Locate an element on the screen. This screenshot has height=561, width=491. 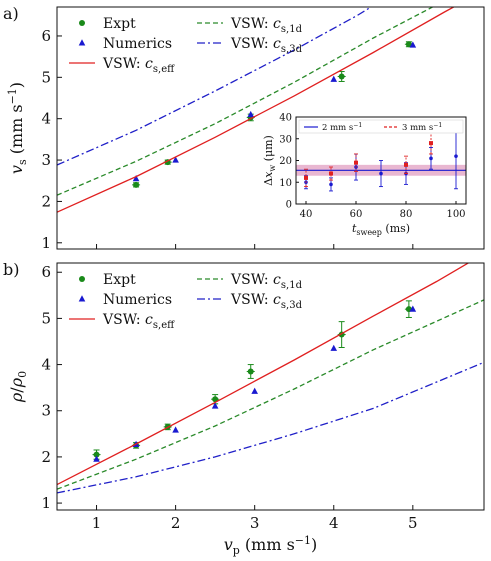
inset-y-tick-label: 40 is located at coordinates (285, 118).